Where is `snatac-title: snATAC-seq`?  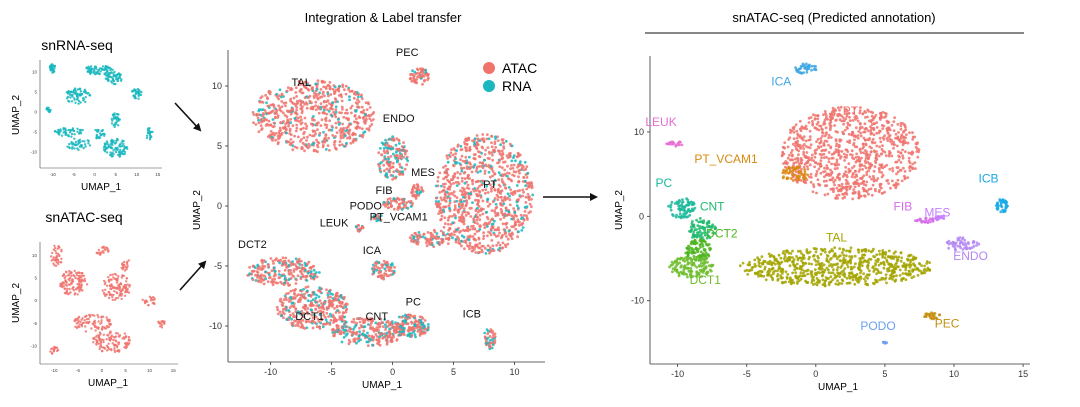
snatac-title: snATAC-seq is located at coordinates (83, 217).